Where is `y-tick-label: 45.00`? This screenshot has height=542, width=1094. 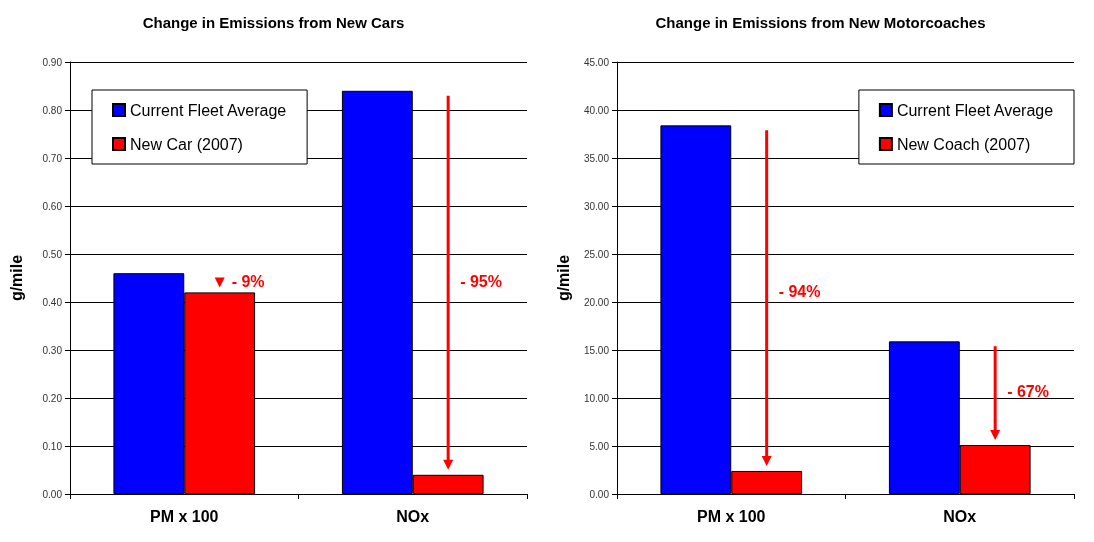
y-tick-label: 45.00 is located at coordinates (596, 62).